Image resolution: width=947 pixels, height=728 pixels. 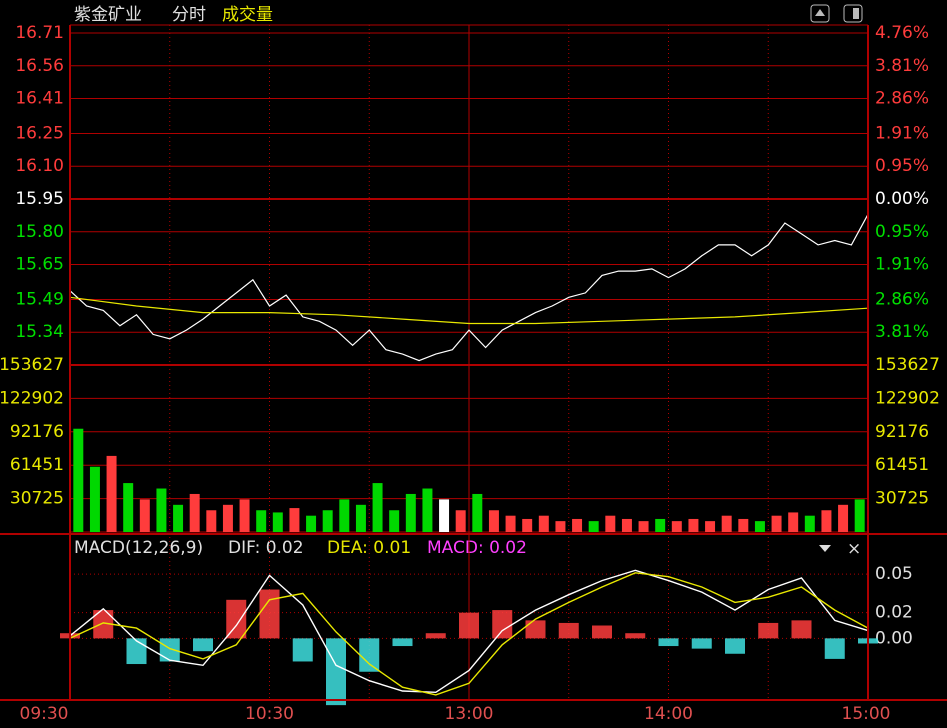 I want to click on y-tick-label: 16.25, so click(x=39, y=133).